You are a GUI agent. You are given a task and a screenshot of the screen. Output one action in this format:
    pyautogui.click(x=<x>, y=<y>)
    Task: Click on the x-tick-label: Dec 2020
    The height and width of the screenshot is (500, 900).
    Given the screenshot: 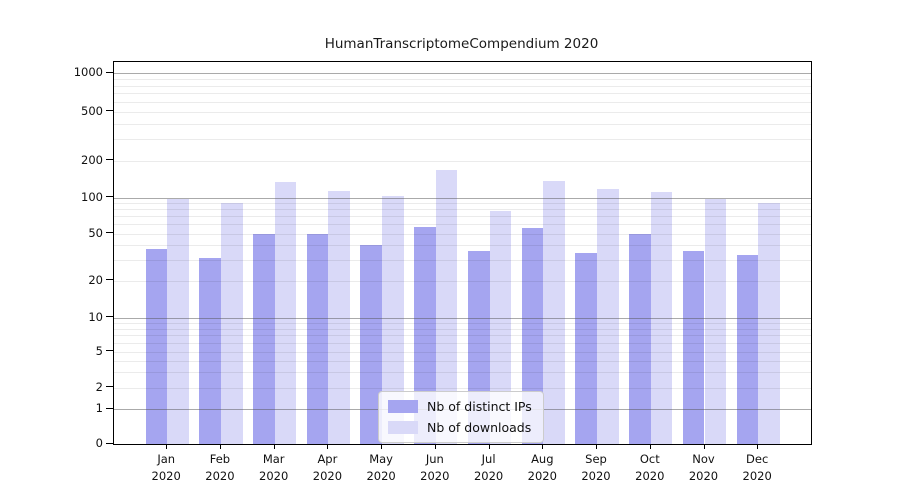 What is the action you would take?
    pyautogui.click(x=757, y=467)
    